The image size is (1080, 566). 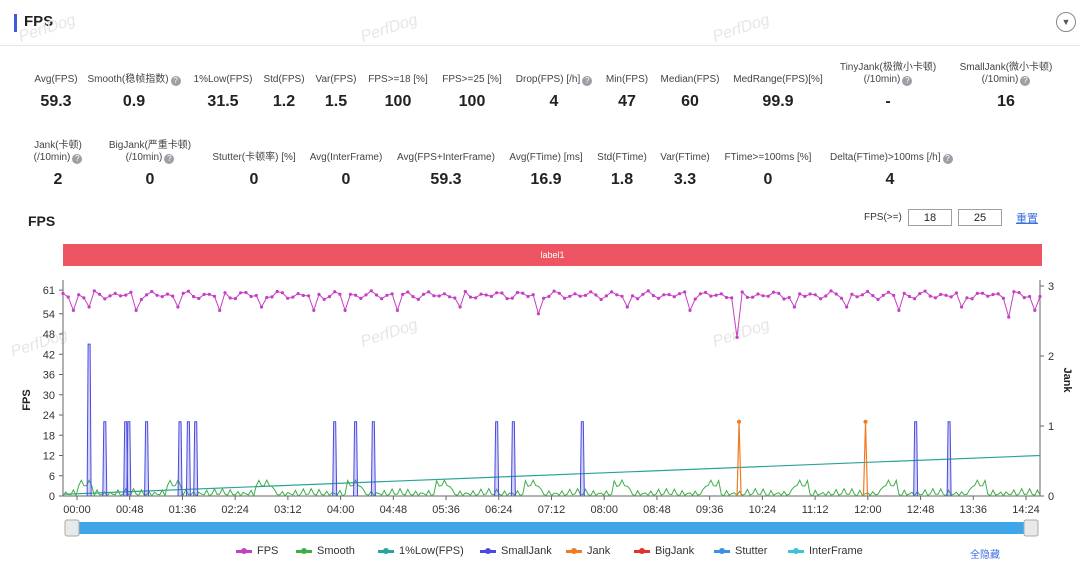 What do you see at coordinates (284, 101) in the screenshot?
I see `metric-value: 1.2` at bounding box center [284, 101].